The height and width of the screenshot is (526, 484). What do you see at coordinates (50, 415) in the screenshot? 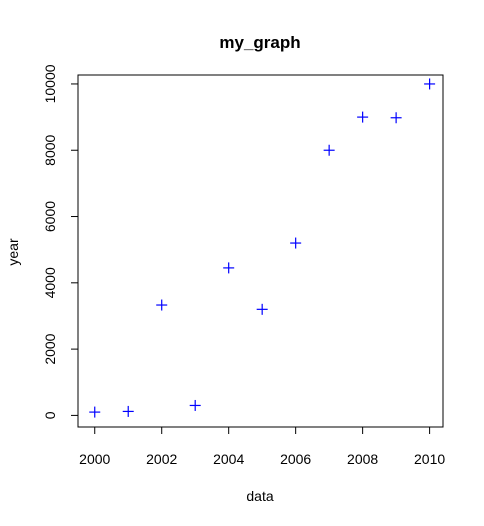
I see `y-tick-label: 0` at bounding box center [50, 415].